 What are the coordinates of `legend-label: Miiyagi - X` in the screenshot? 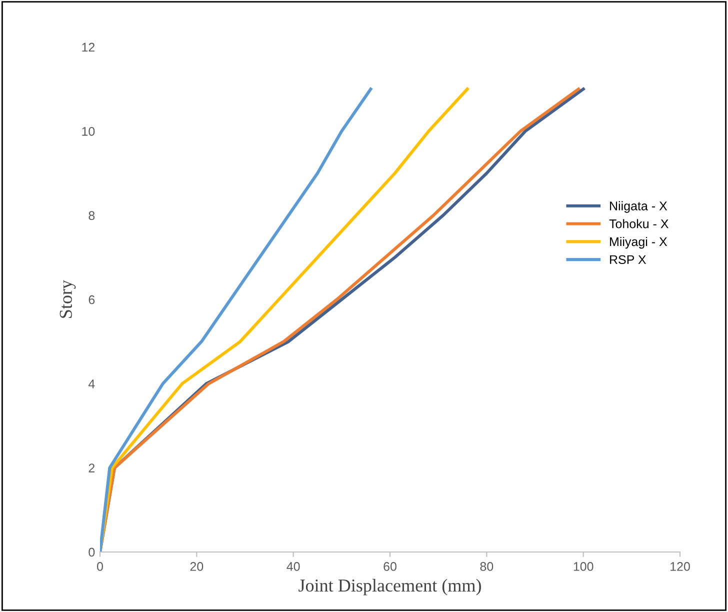 It's located at (639, 242).